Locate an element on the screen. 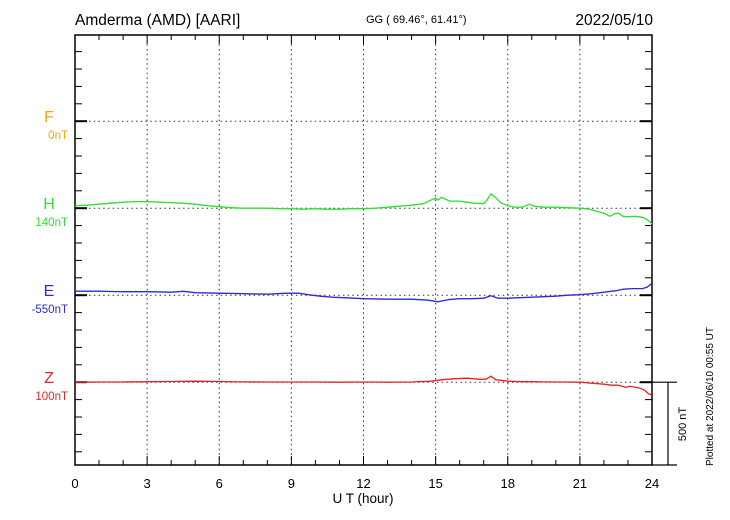  component-label-H: H is located at coordinates (49, 204).